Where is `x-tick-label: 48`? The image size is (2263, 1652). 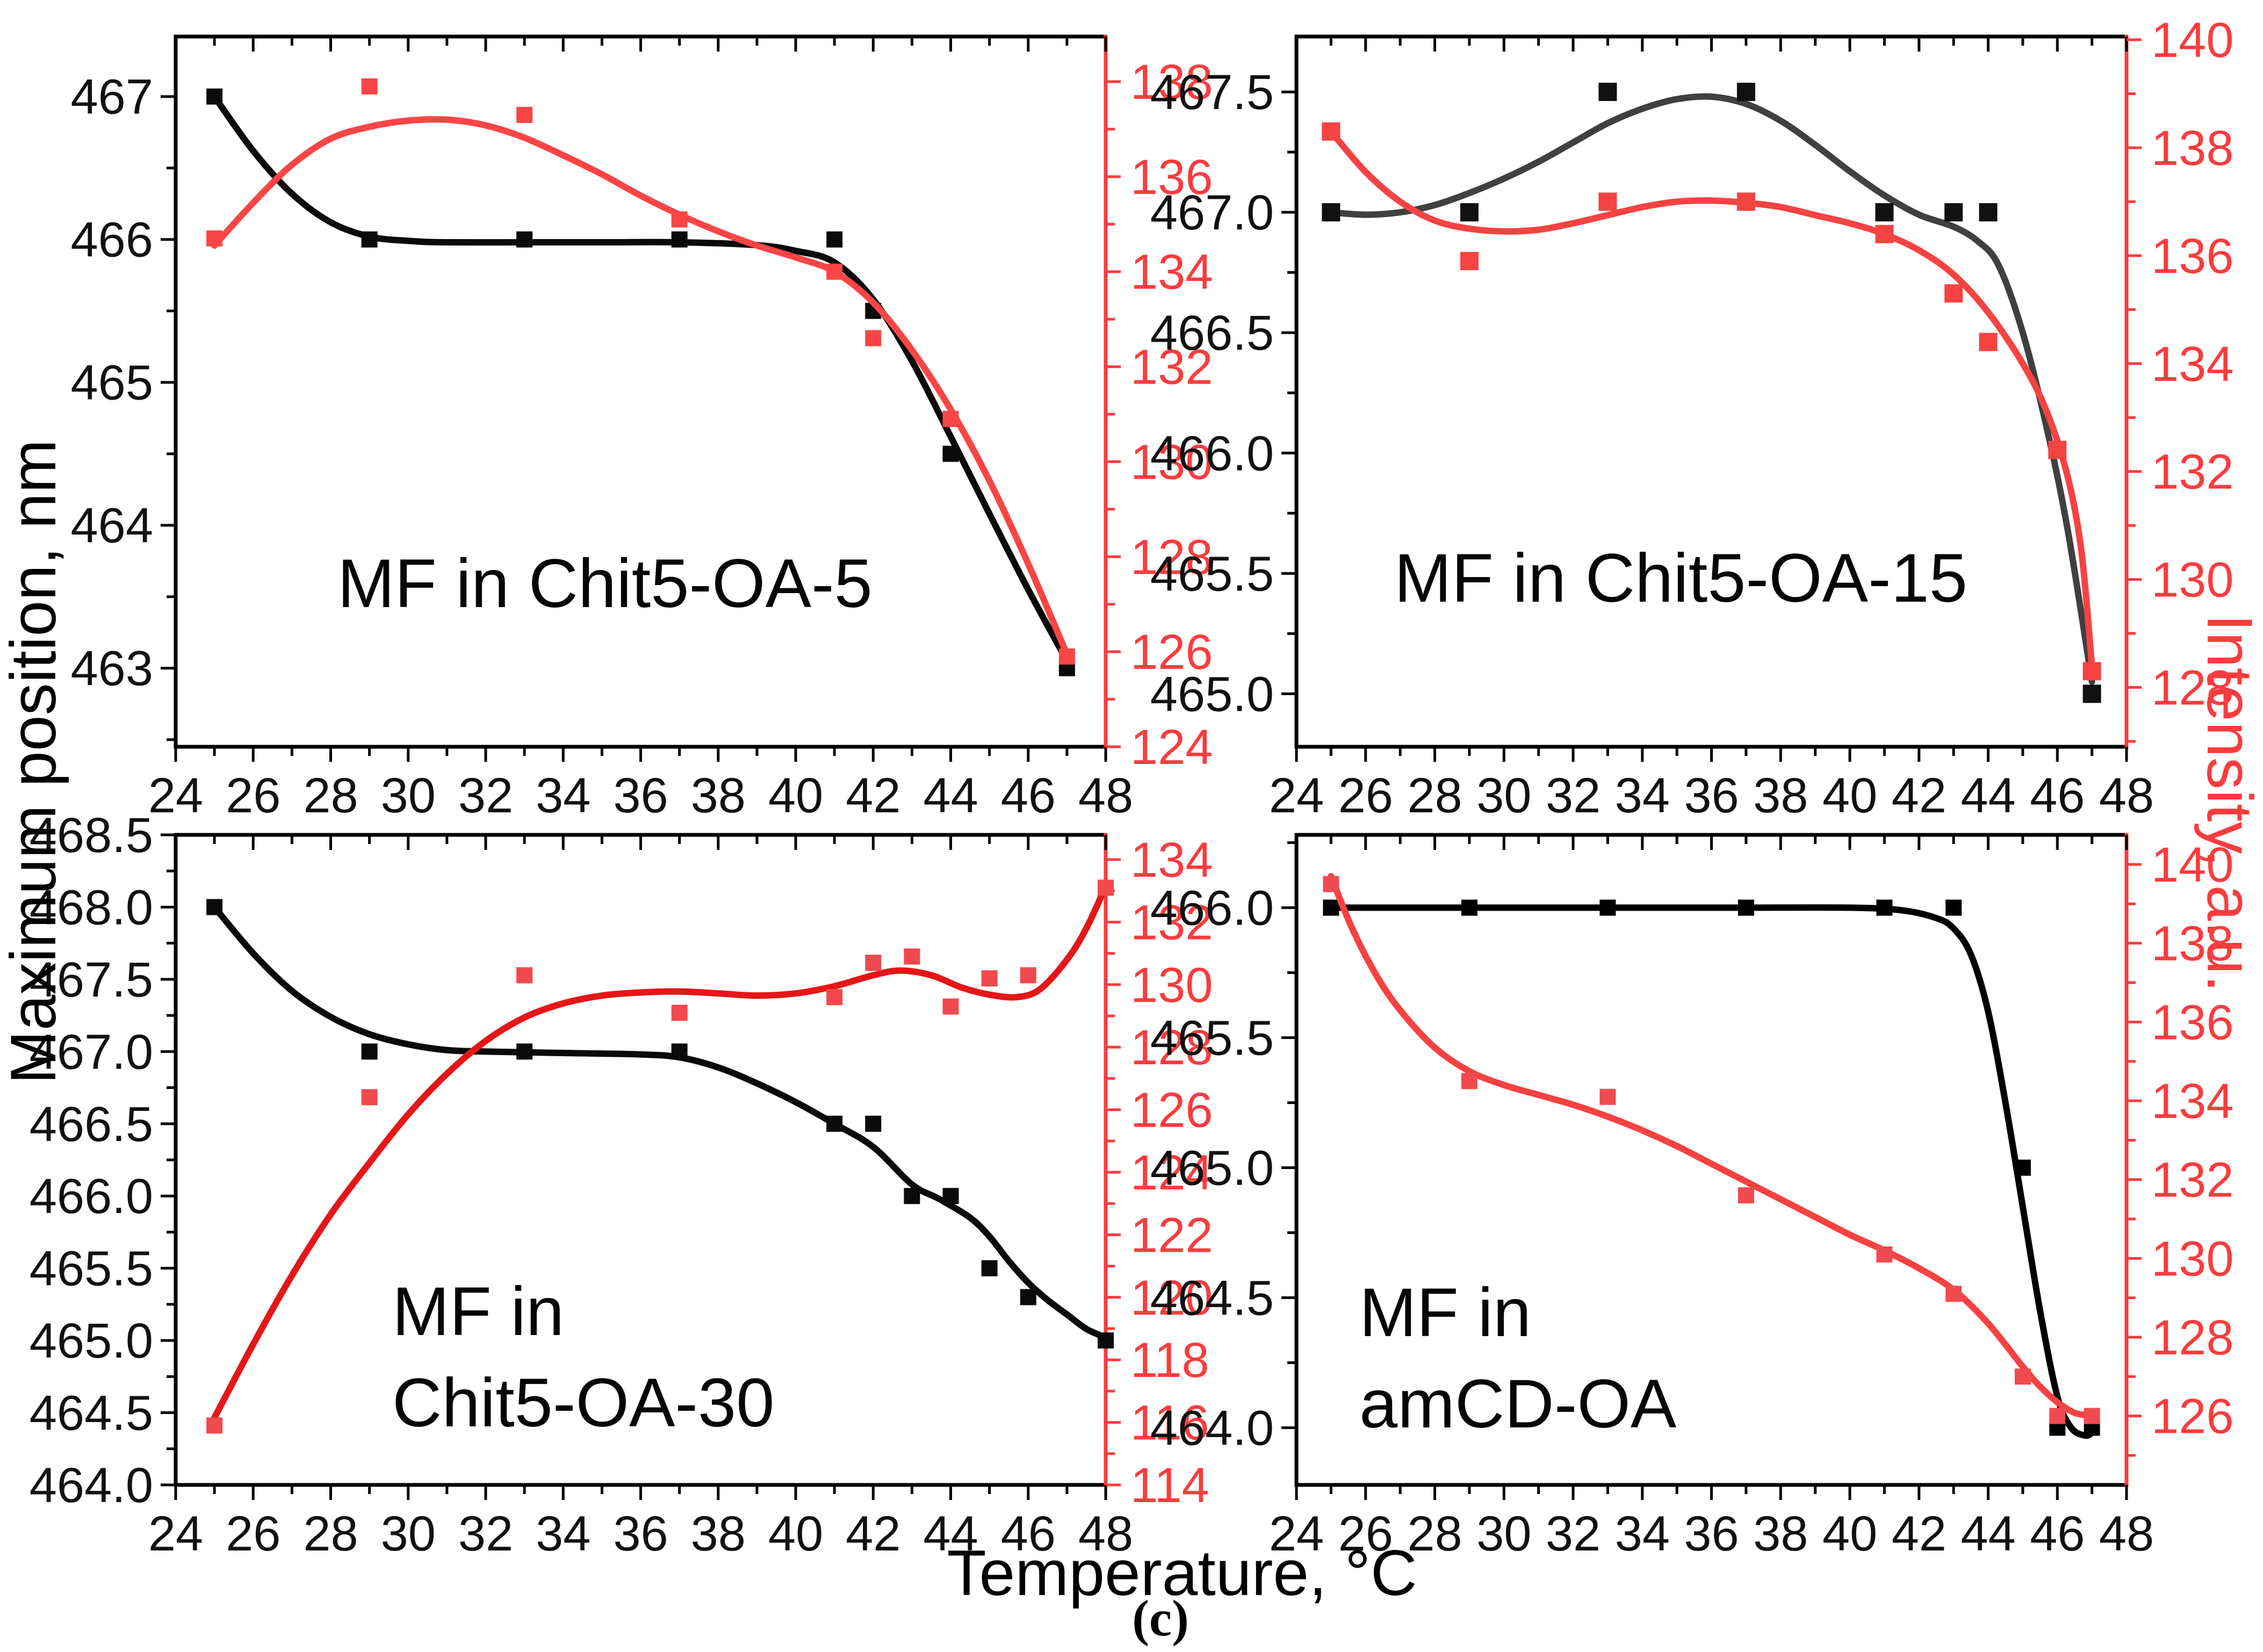 x-tick-label: 48 is located at coordinates (1105, 795).